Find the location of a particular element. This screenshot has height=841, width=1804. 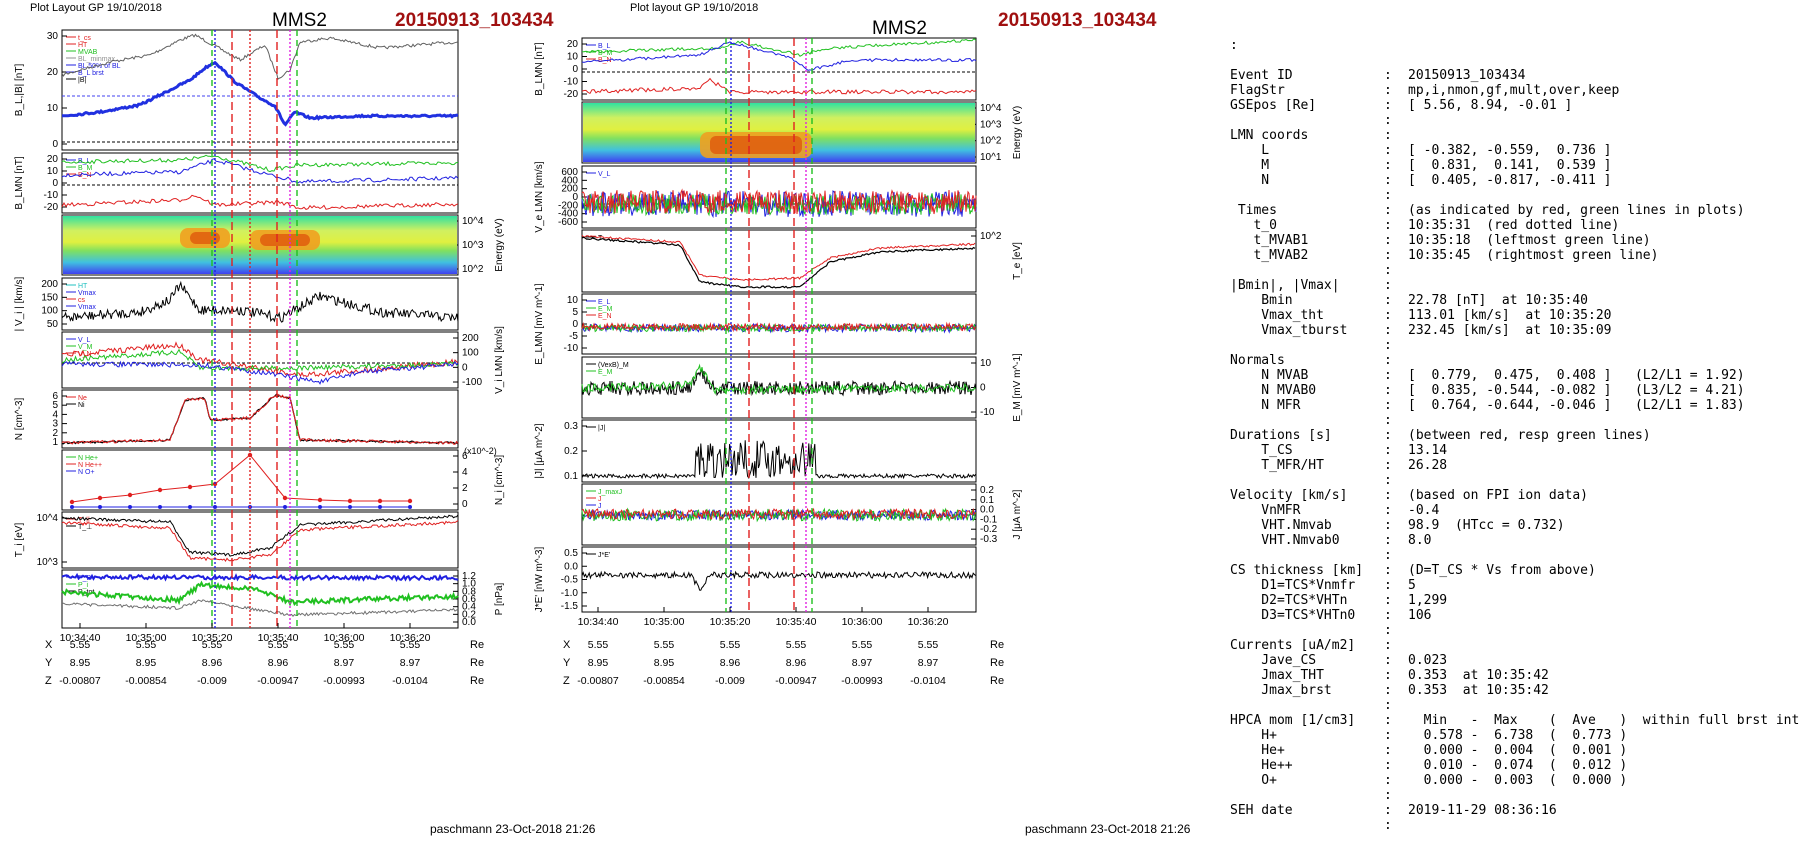

panel-7: 6 4 2 0 N_i [cm^-3](x10^-2) N He+N He++N O+ is located at coordinates (283, 478).